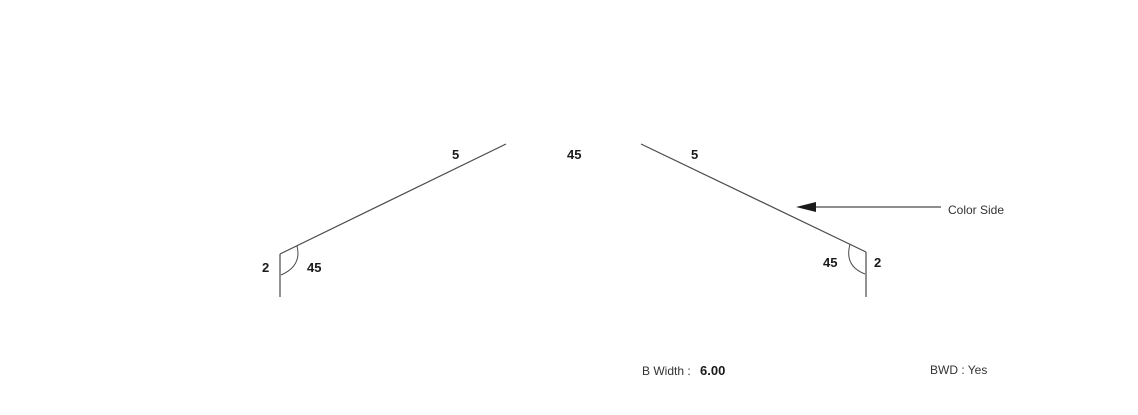  What do you see at coordinates (666, 371) in the screenshot?
I see `b-width-label: B Width :` at bounding box center [666, 371].